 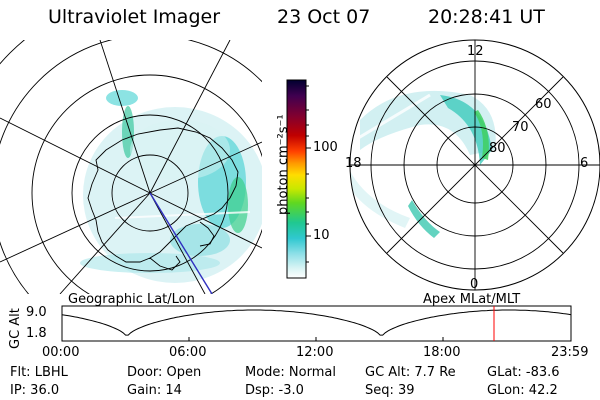 I want to click on altitude-ylabel: GC Alt, so click(x=15, y=328).